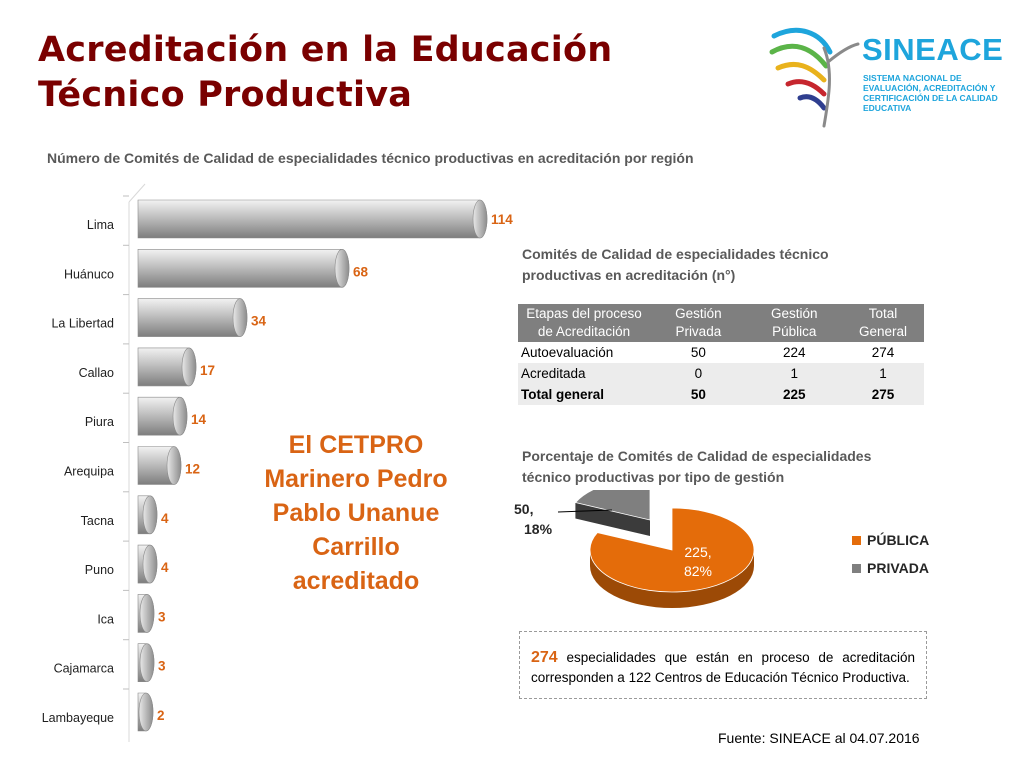  What do you see at coordinates (89, 274) in the screenshot?
I see `bar-category-label: Huánuco` at bounding box center [89, 274].